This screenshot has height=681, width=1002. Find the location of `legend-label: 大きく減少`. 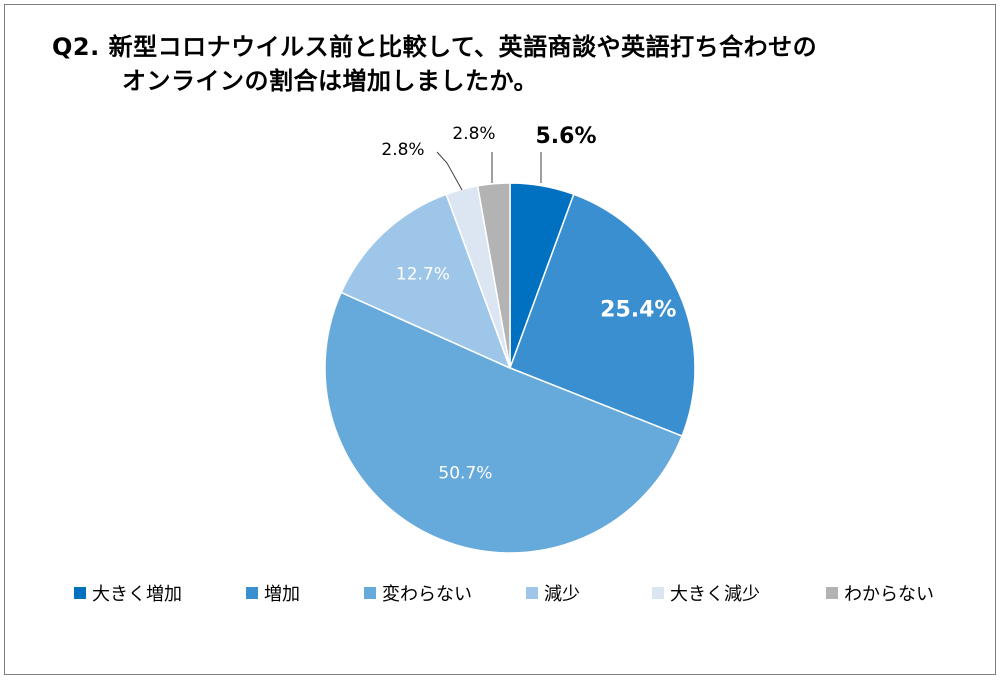

legend-label: 大きく減少 is located at coordinates (715, 594).